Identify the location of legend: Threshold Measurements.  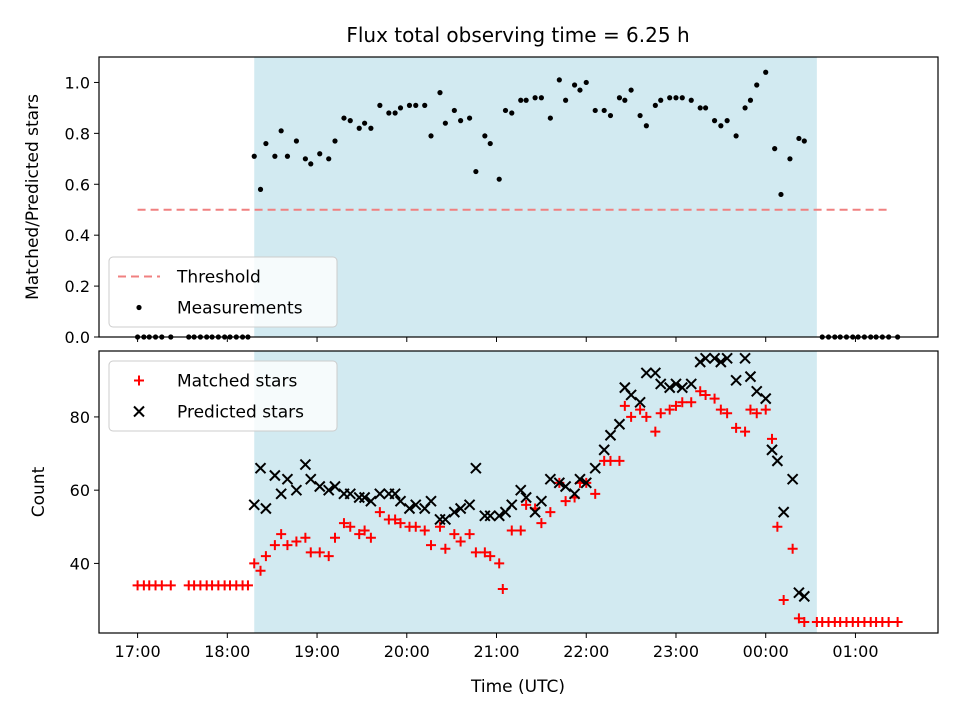
(223, 292).